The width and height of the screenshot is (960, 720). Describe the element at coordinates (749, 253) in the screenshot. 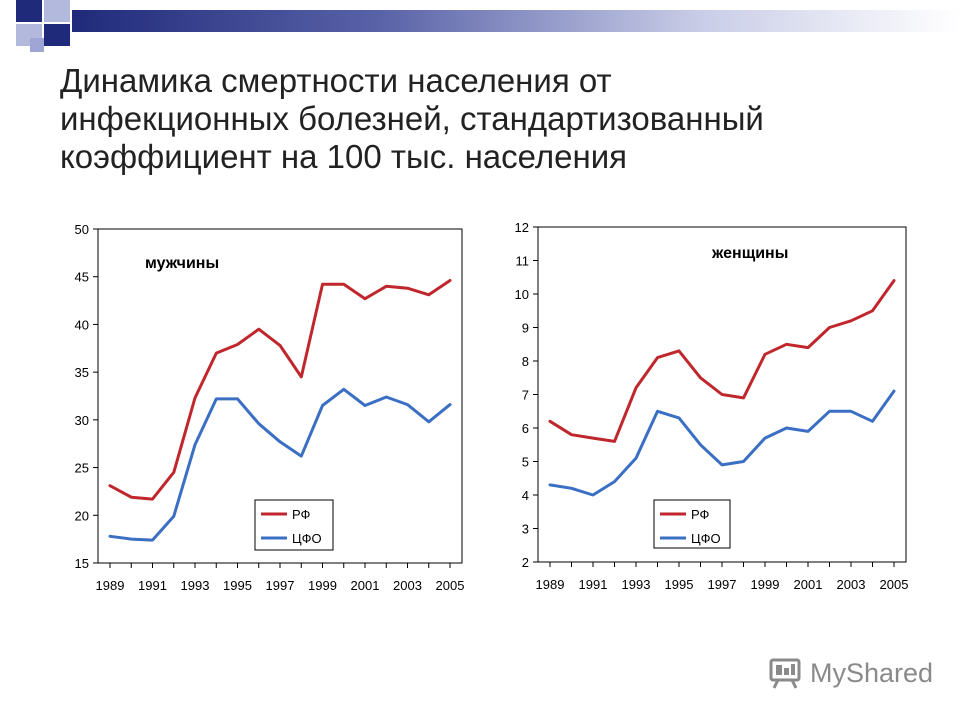

I see `chart-label: женщины` at that location.